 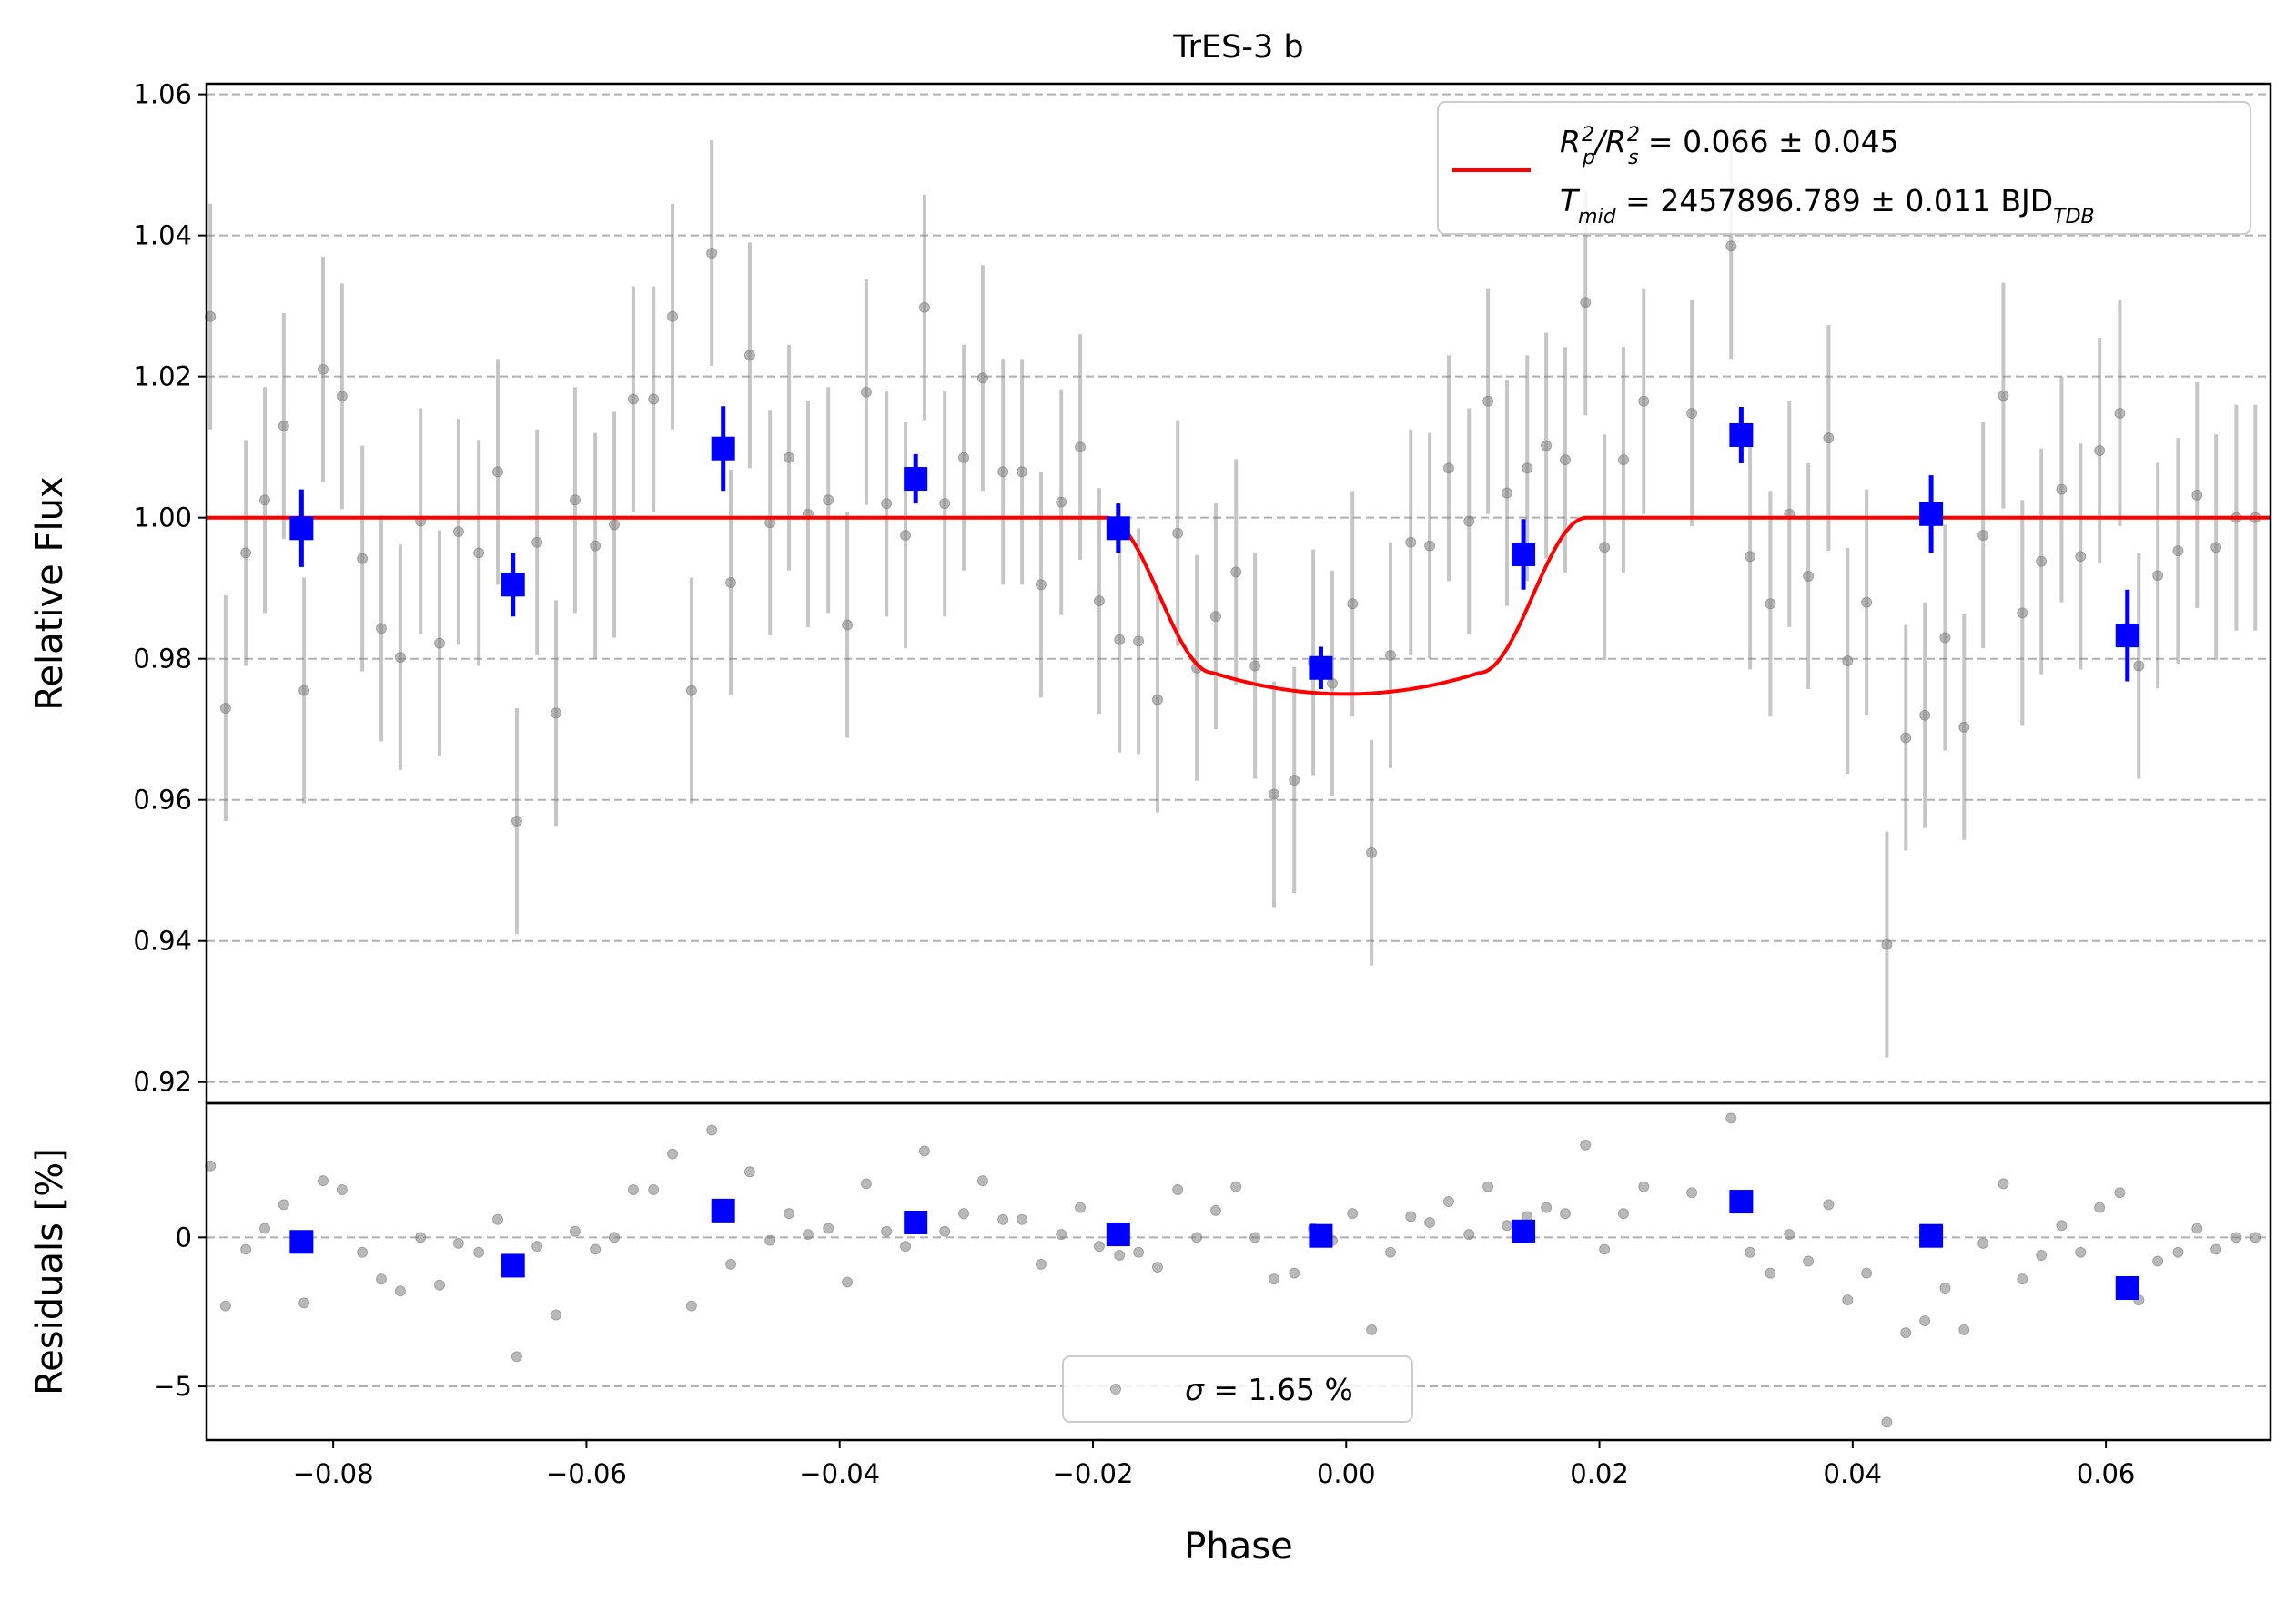 I want to click on bottom-legend: σ = 1.65 %, so click(x=1238, y=1389).